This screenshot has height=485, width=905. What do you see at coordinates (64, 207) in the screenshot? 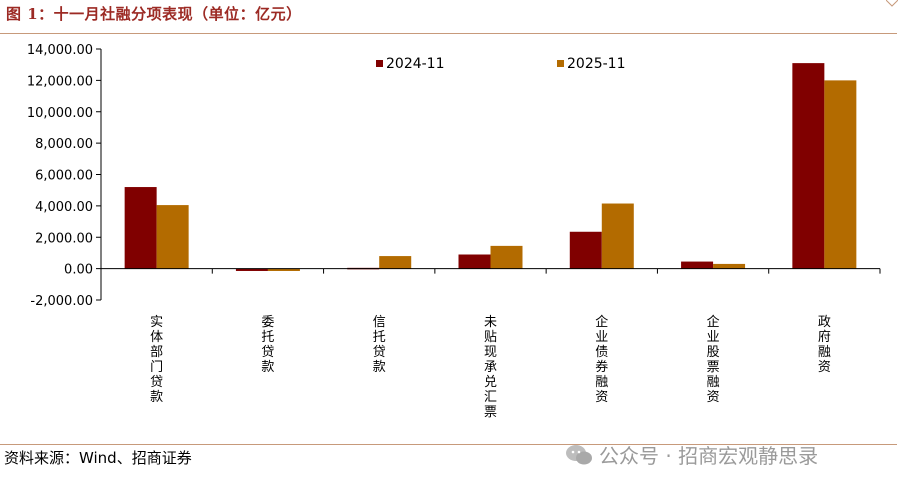
I see `y-tick-label: 4,000.00` at bounding box center [64, 207].